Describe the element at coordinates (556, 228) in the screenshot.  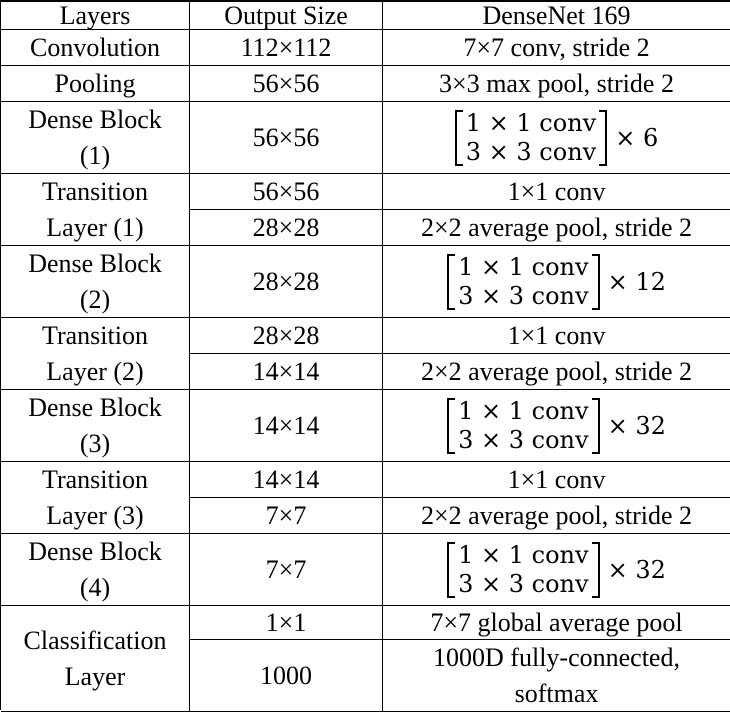
I see `op-transition-1-pool: 2×2 average pool, stride 2` at that location.